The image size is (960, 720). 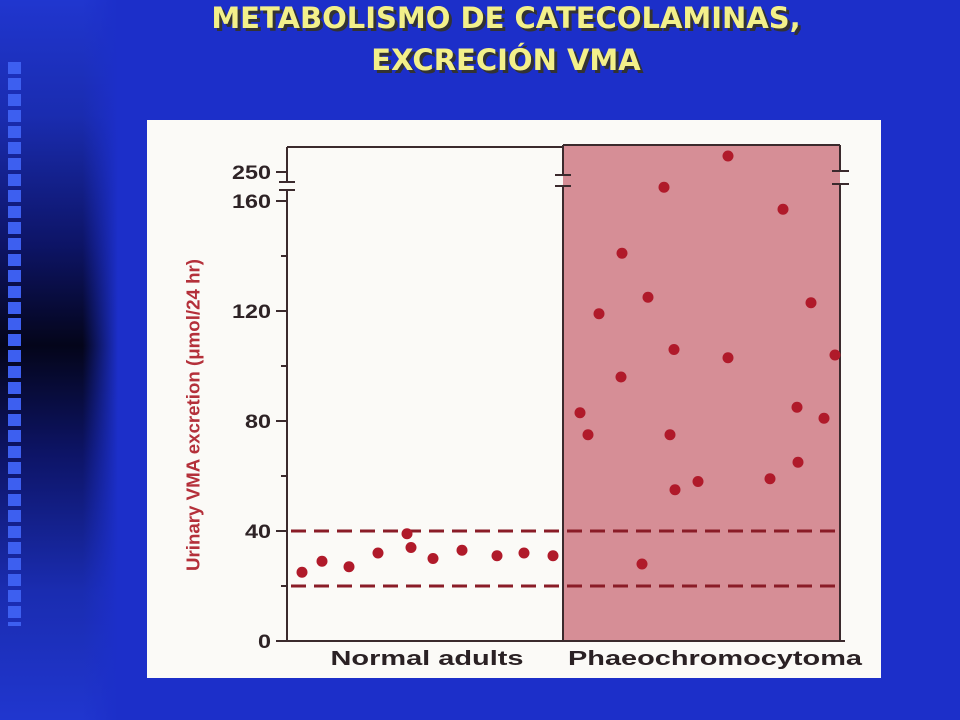 I want to click on y-tick-label: 80, so click(x=258, y=422).